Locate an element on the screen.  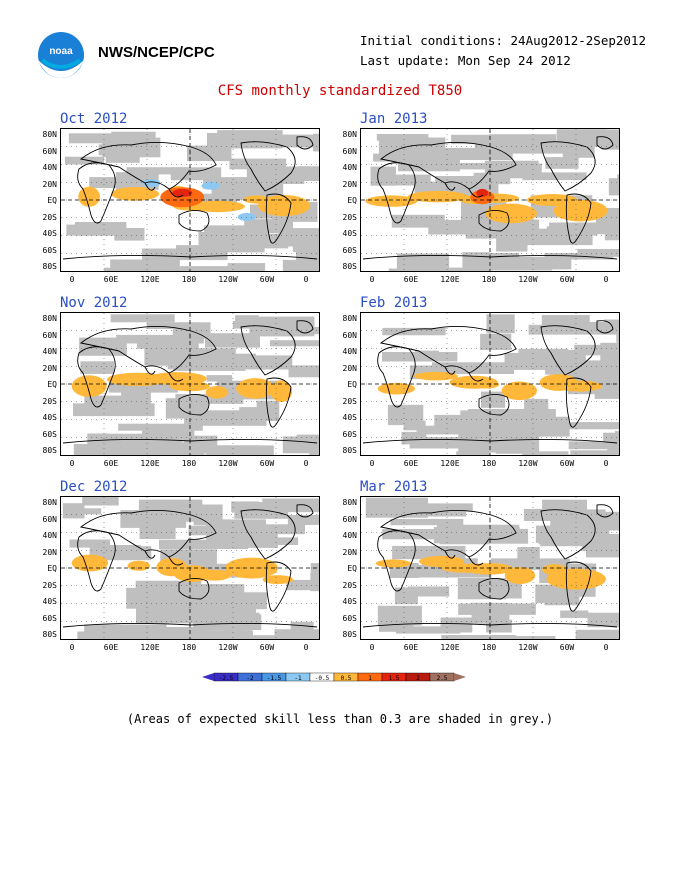
lat-label: 40N is located at coordinates (49, 167).